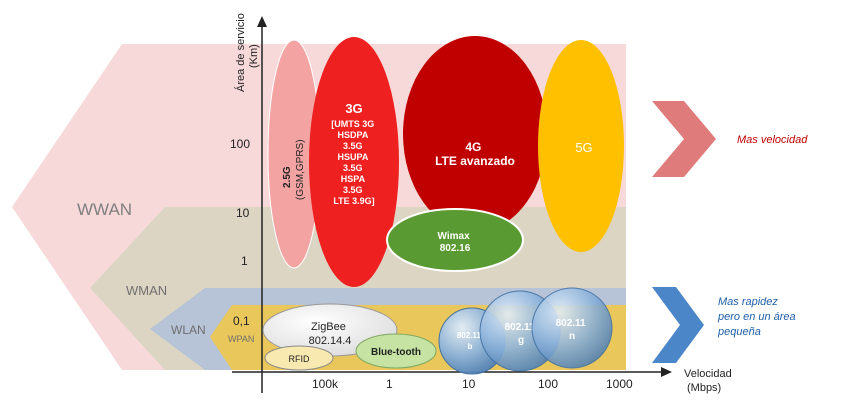 The image size is (843, 410). I want to click on wwan-label: WWAN, so click(104, 209).